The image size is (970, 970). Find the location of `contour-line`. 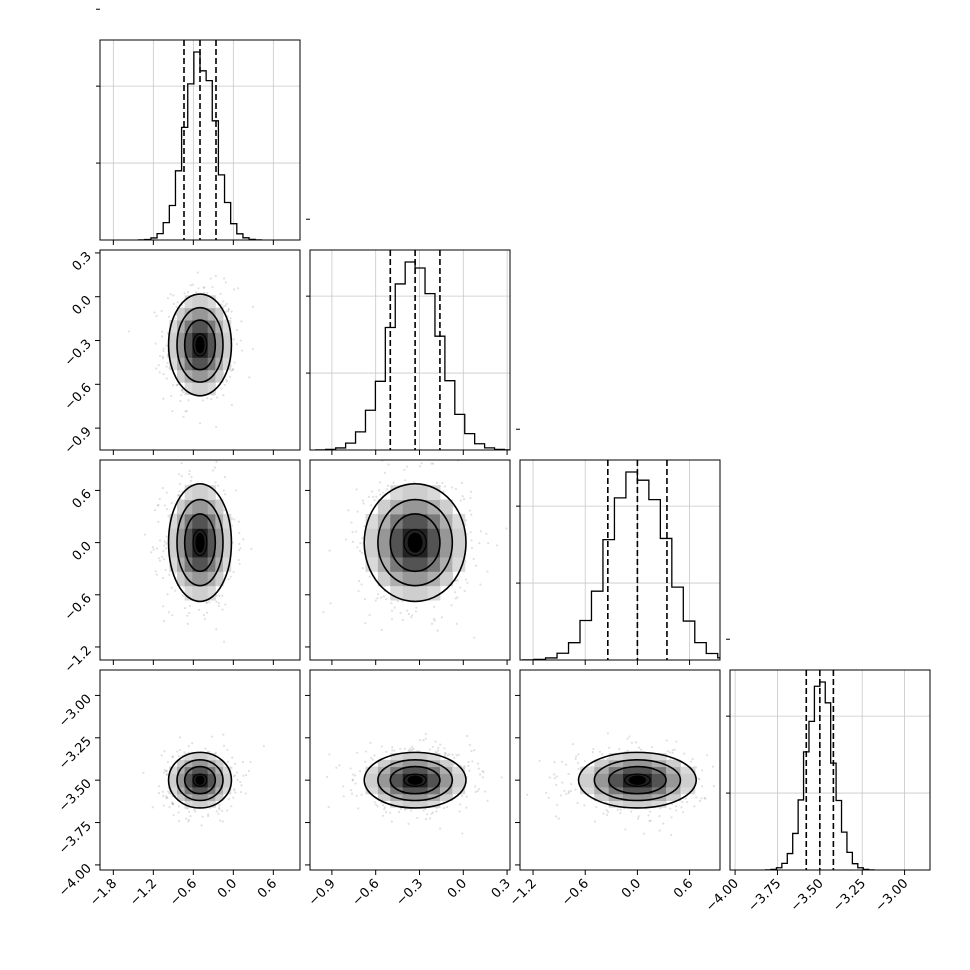

contour-line is located at coordinates (637, 780).